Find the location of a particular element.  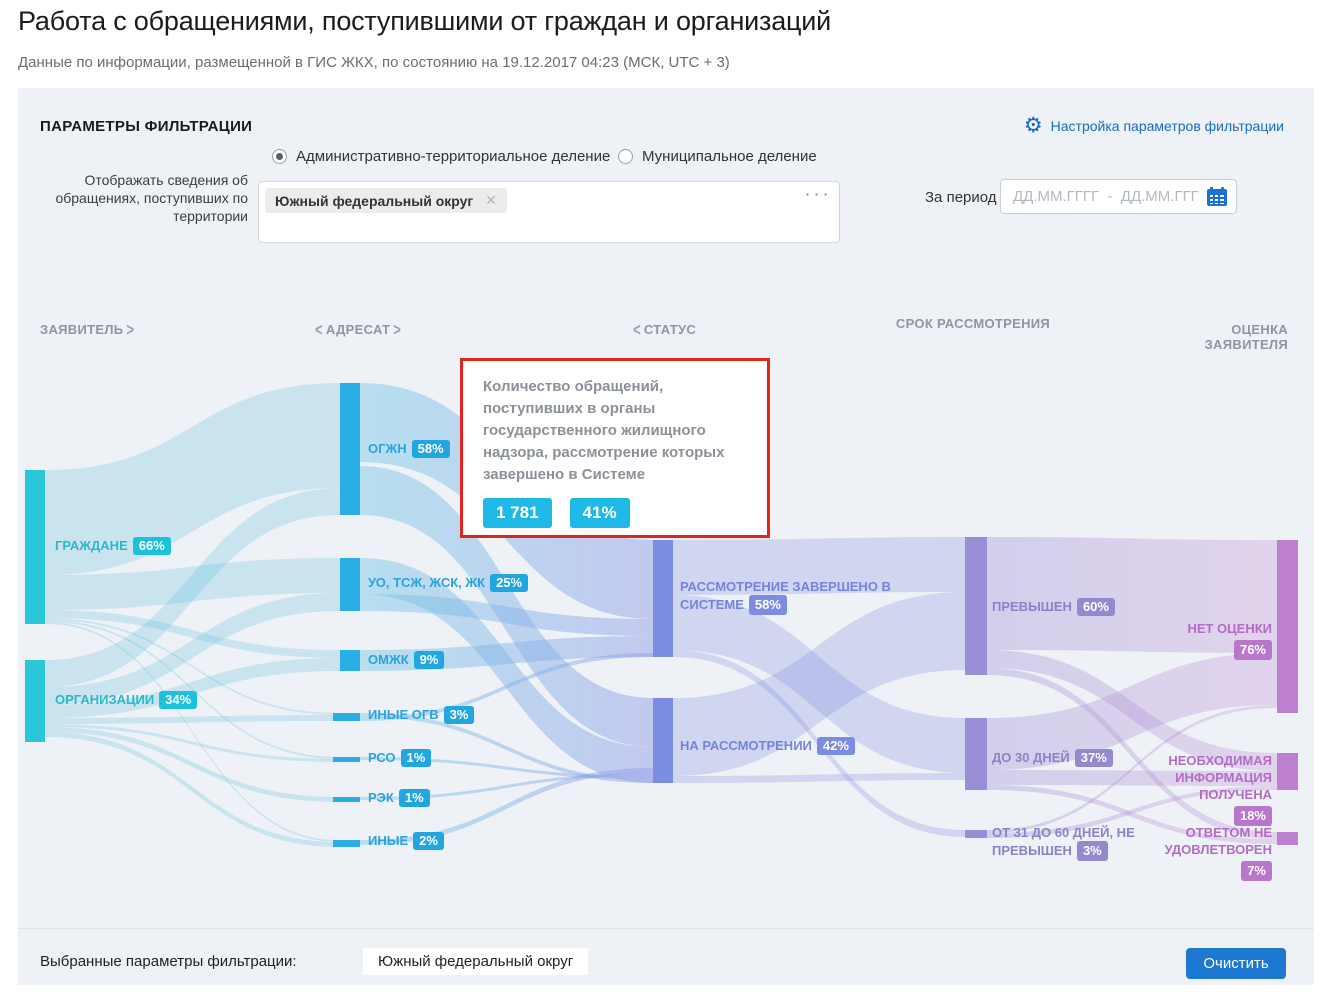

selected-filter-tag: Южный федеральный округ is located at coordinates (476, 961).